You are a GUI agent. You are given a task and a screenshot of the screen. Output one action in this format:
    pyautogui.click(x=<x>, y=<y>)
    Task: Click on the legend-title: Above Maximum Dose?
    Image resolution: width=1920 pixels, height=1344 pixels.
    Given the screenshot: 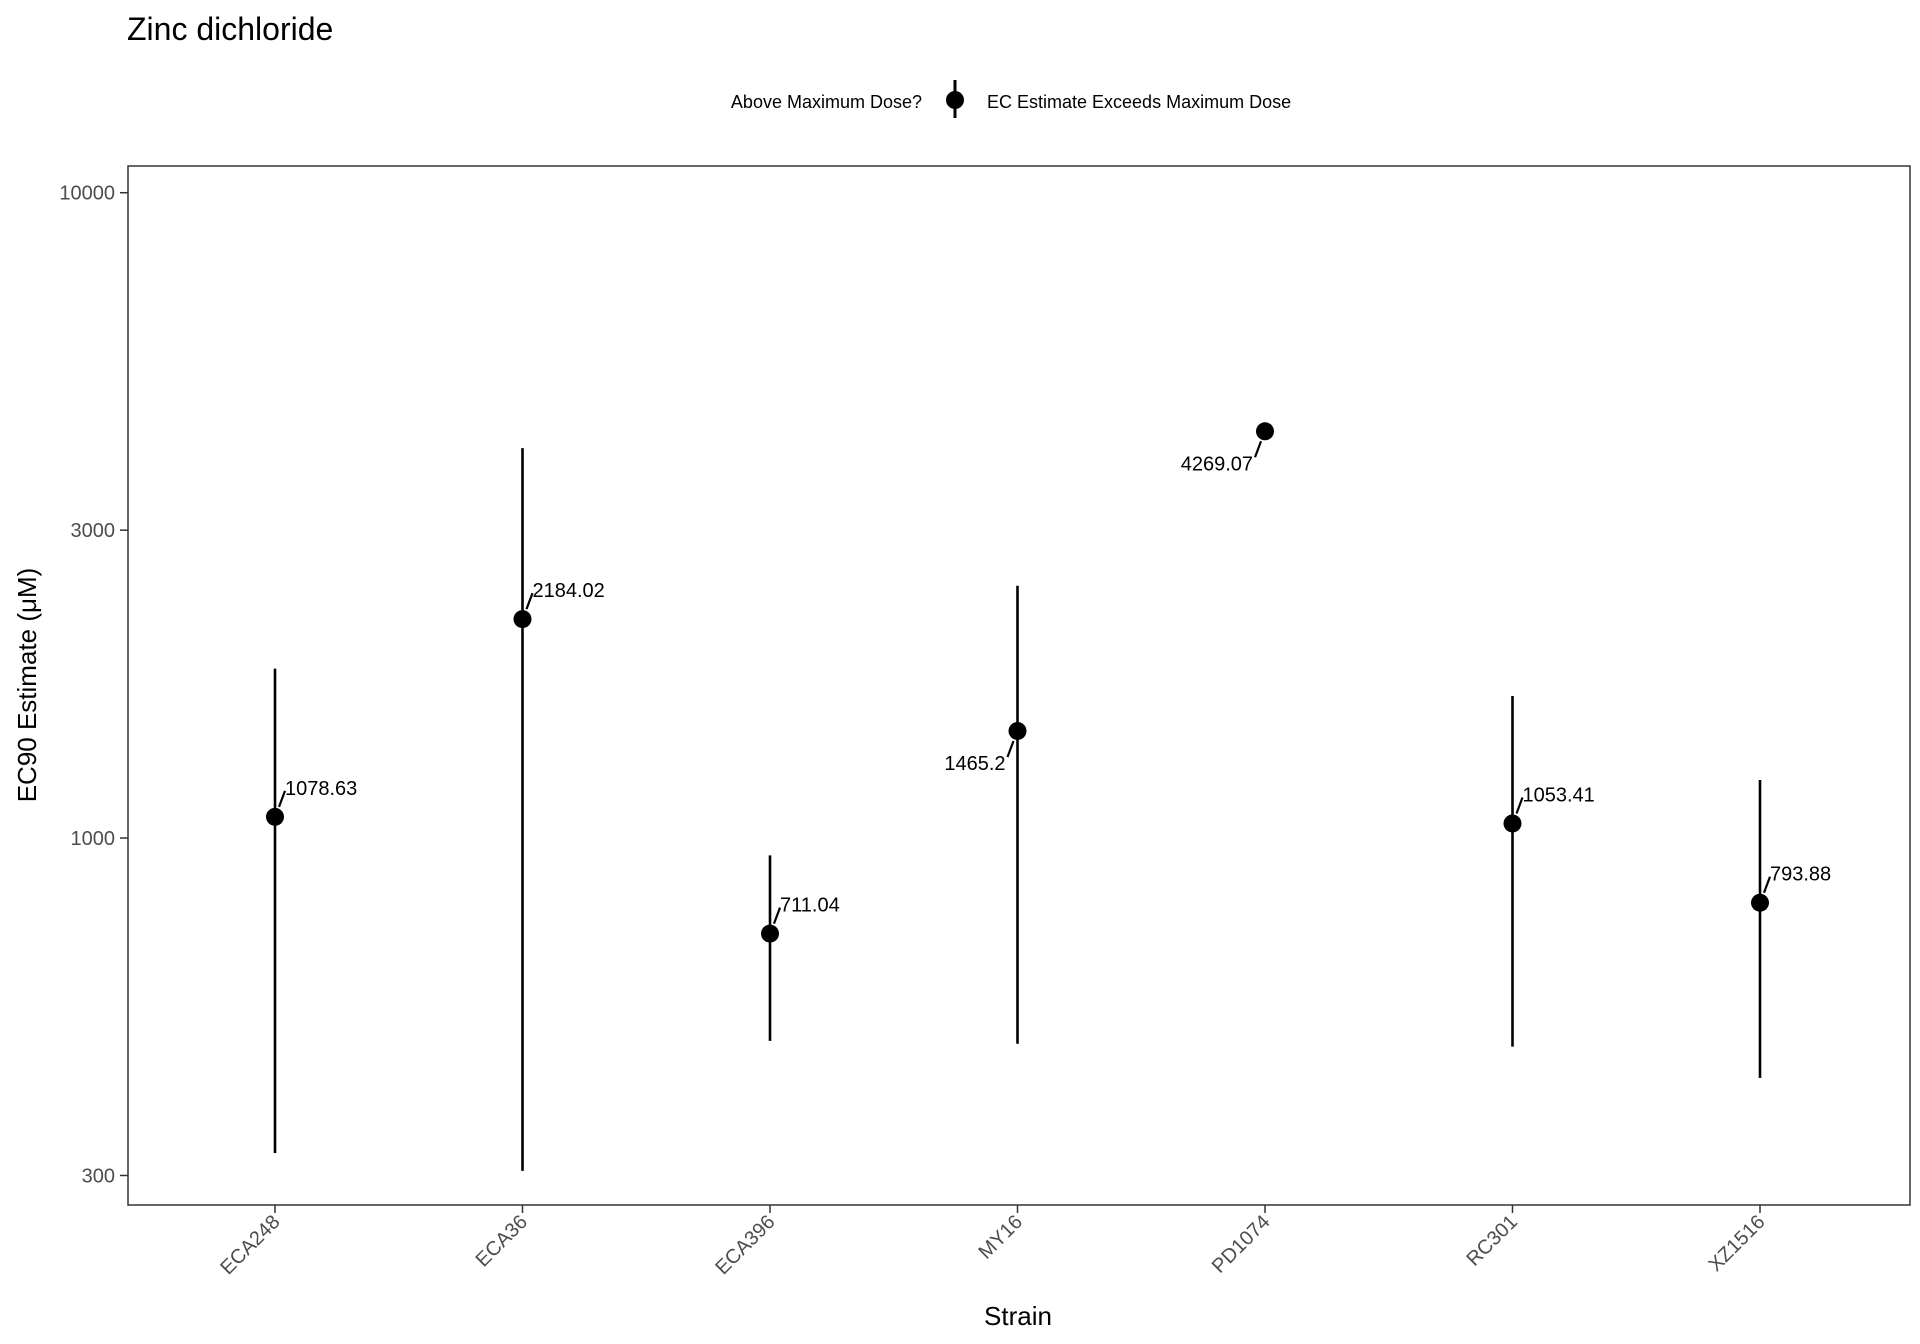 What is the action you would take?
    pyautogui.click(x=826, y=102)
    